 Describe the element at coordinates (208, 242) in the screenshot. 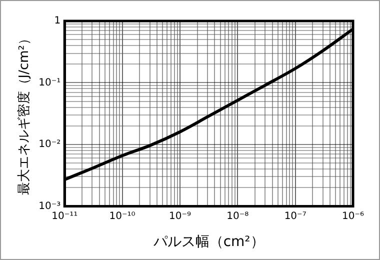

I see `x-axis-title: パルス幅（cm²）` at that location.